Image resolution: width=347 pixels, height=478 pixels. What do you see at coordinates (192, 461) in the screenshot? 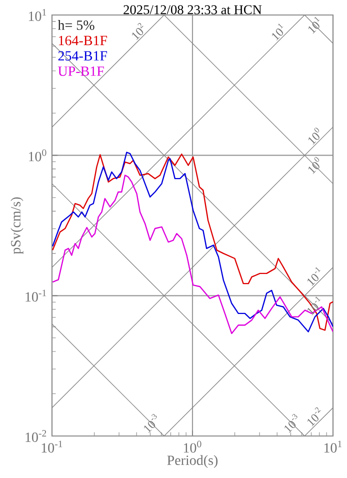
I see `x-axis-title: Period(s)` at bounding box center [192, 461].